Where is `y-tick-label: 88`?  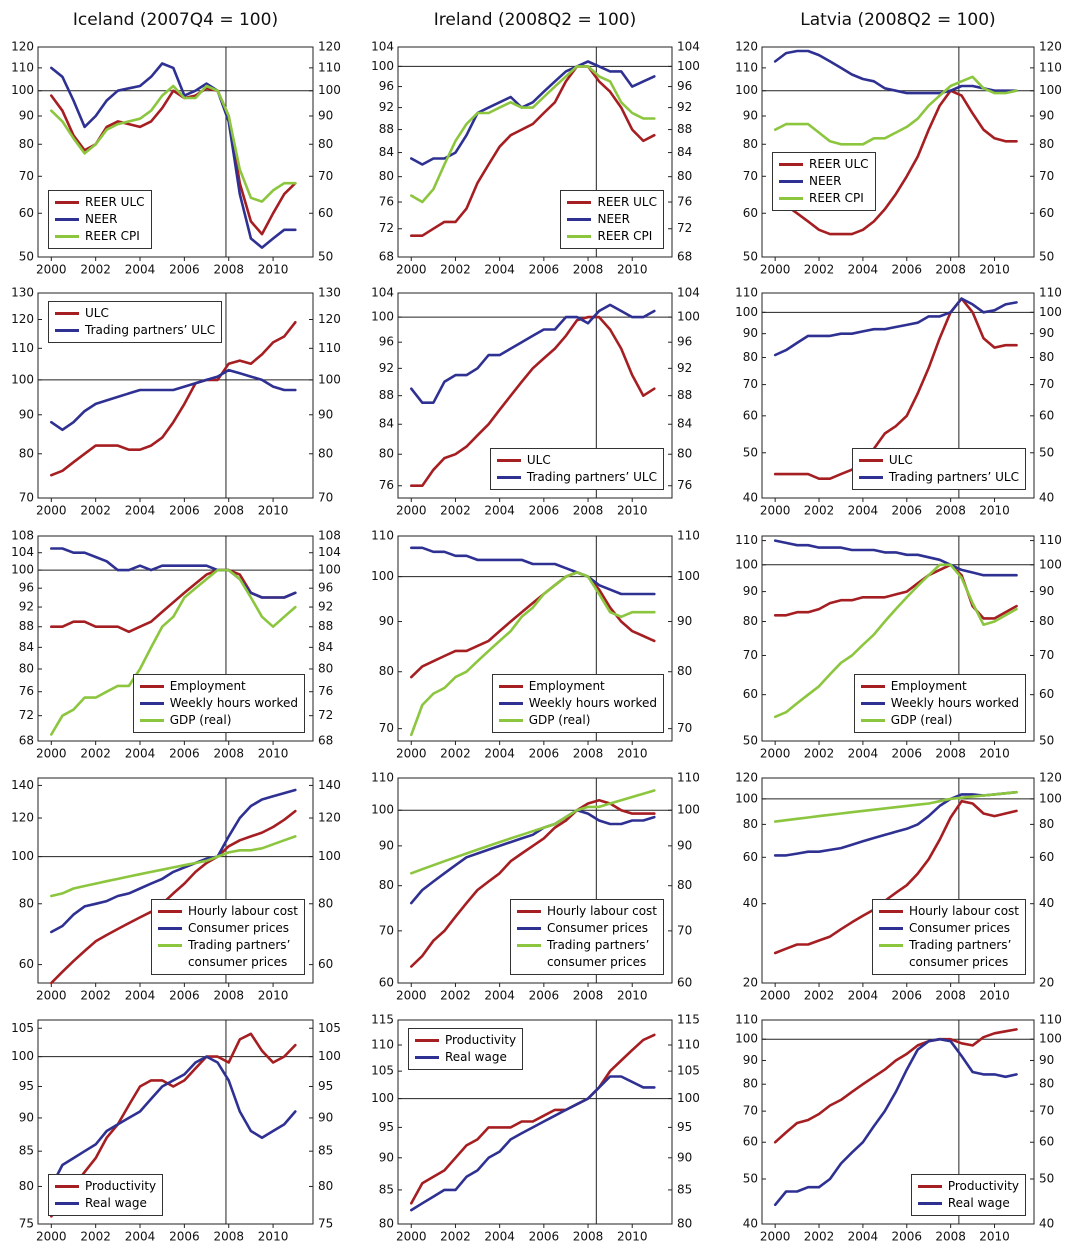
y-tick-label: 88 is located at coordinates (386, 129).